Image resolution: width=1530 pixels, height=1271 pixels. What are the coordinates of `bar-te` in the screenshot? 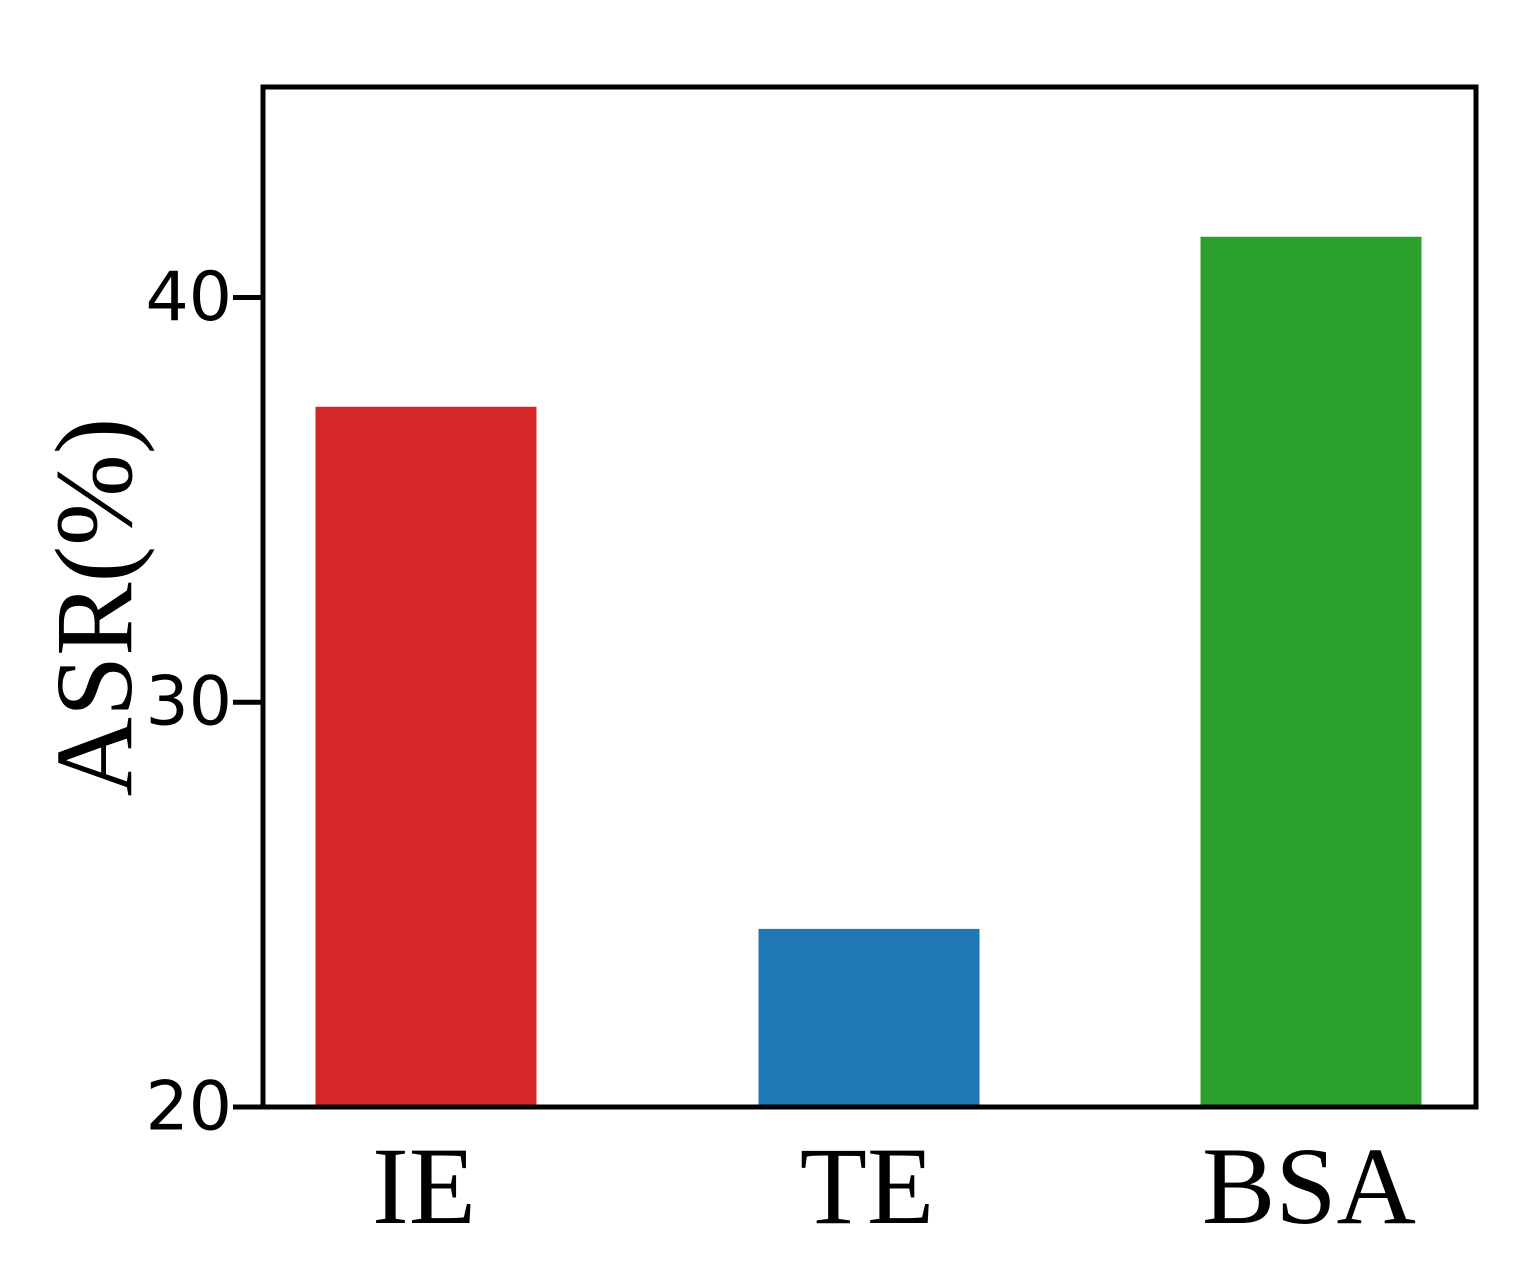 It's located at (869, 1017).